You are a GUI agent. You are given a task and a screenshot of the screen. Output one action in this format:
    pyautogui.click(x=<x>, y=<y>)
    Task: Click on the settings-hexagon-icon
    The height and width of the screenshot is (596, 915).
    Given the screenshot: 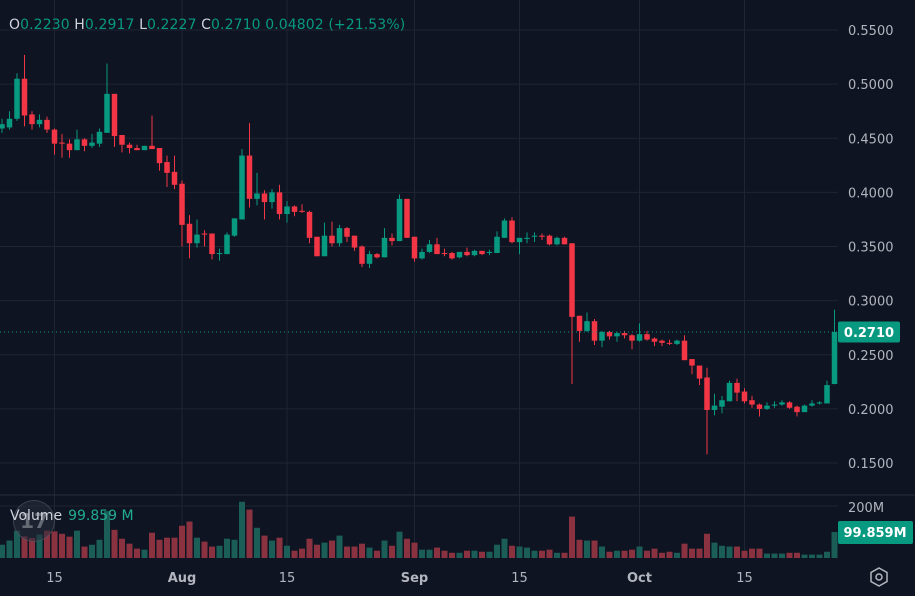 What is the action you would take?
    pyautogui.click(x=879, y=577)
    